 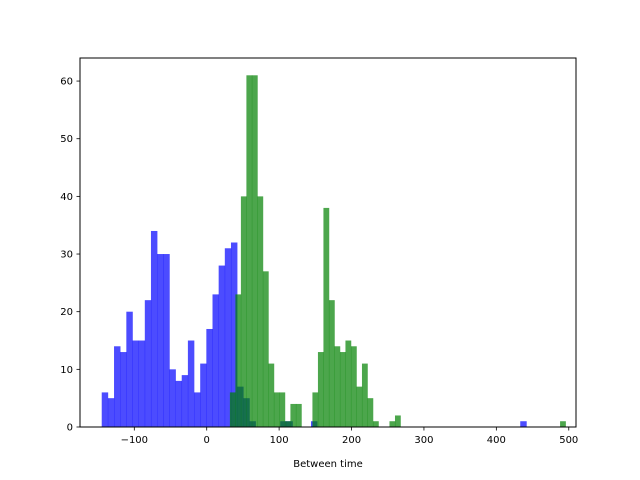 I want to click on y-tick-label: 50, so click(x=66, y=139).